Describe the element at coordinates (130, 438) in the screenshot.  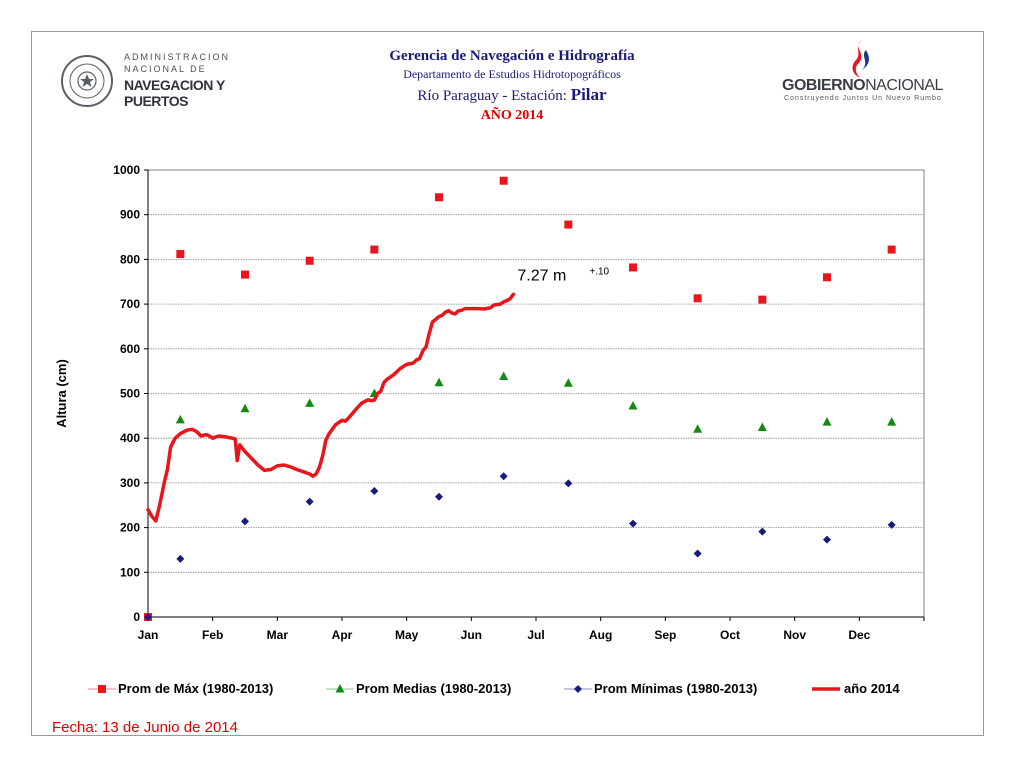
I see `y-tick-label: 400` at that location.